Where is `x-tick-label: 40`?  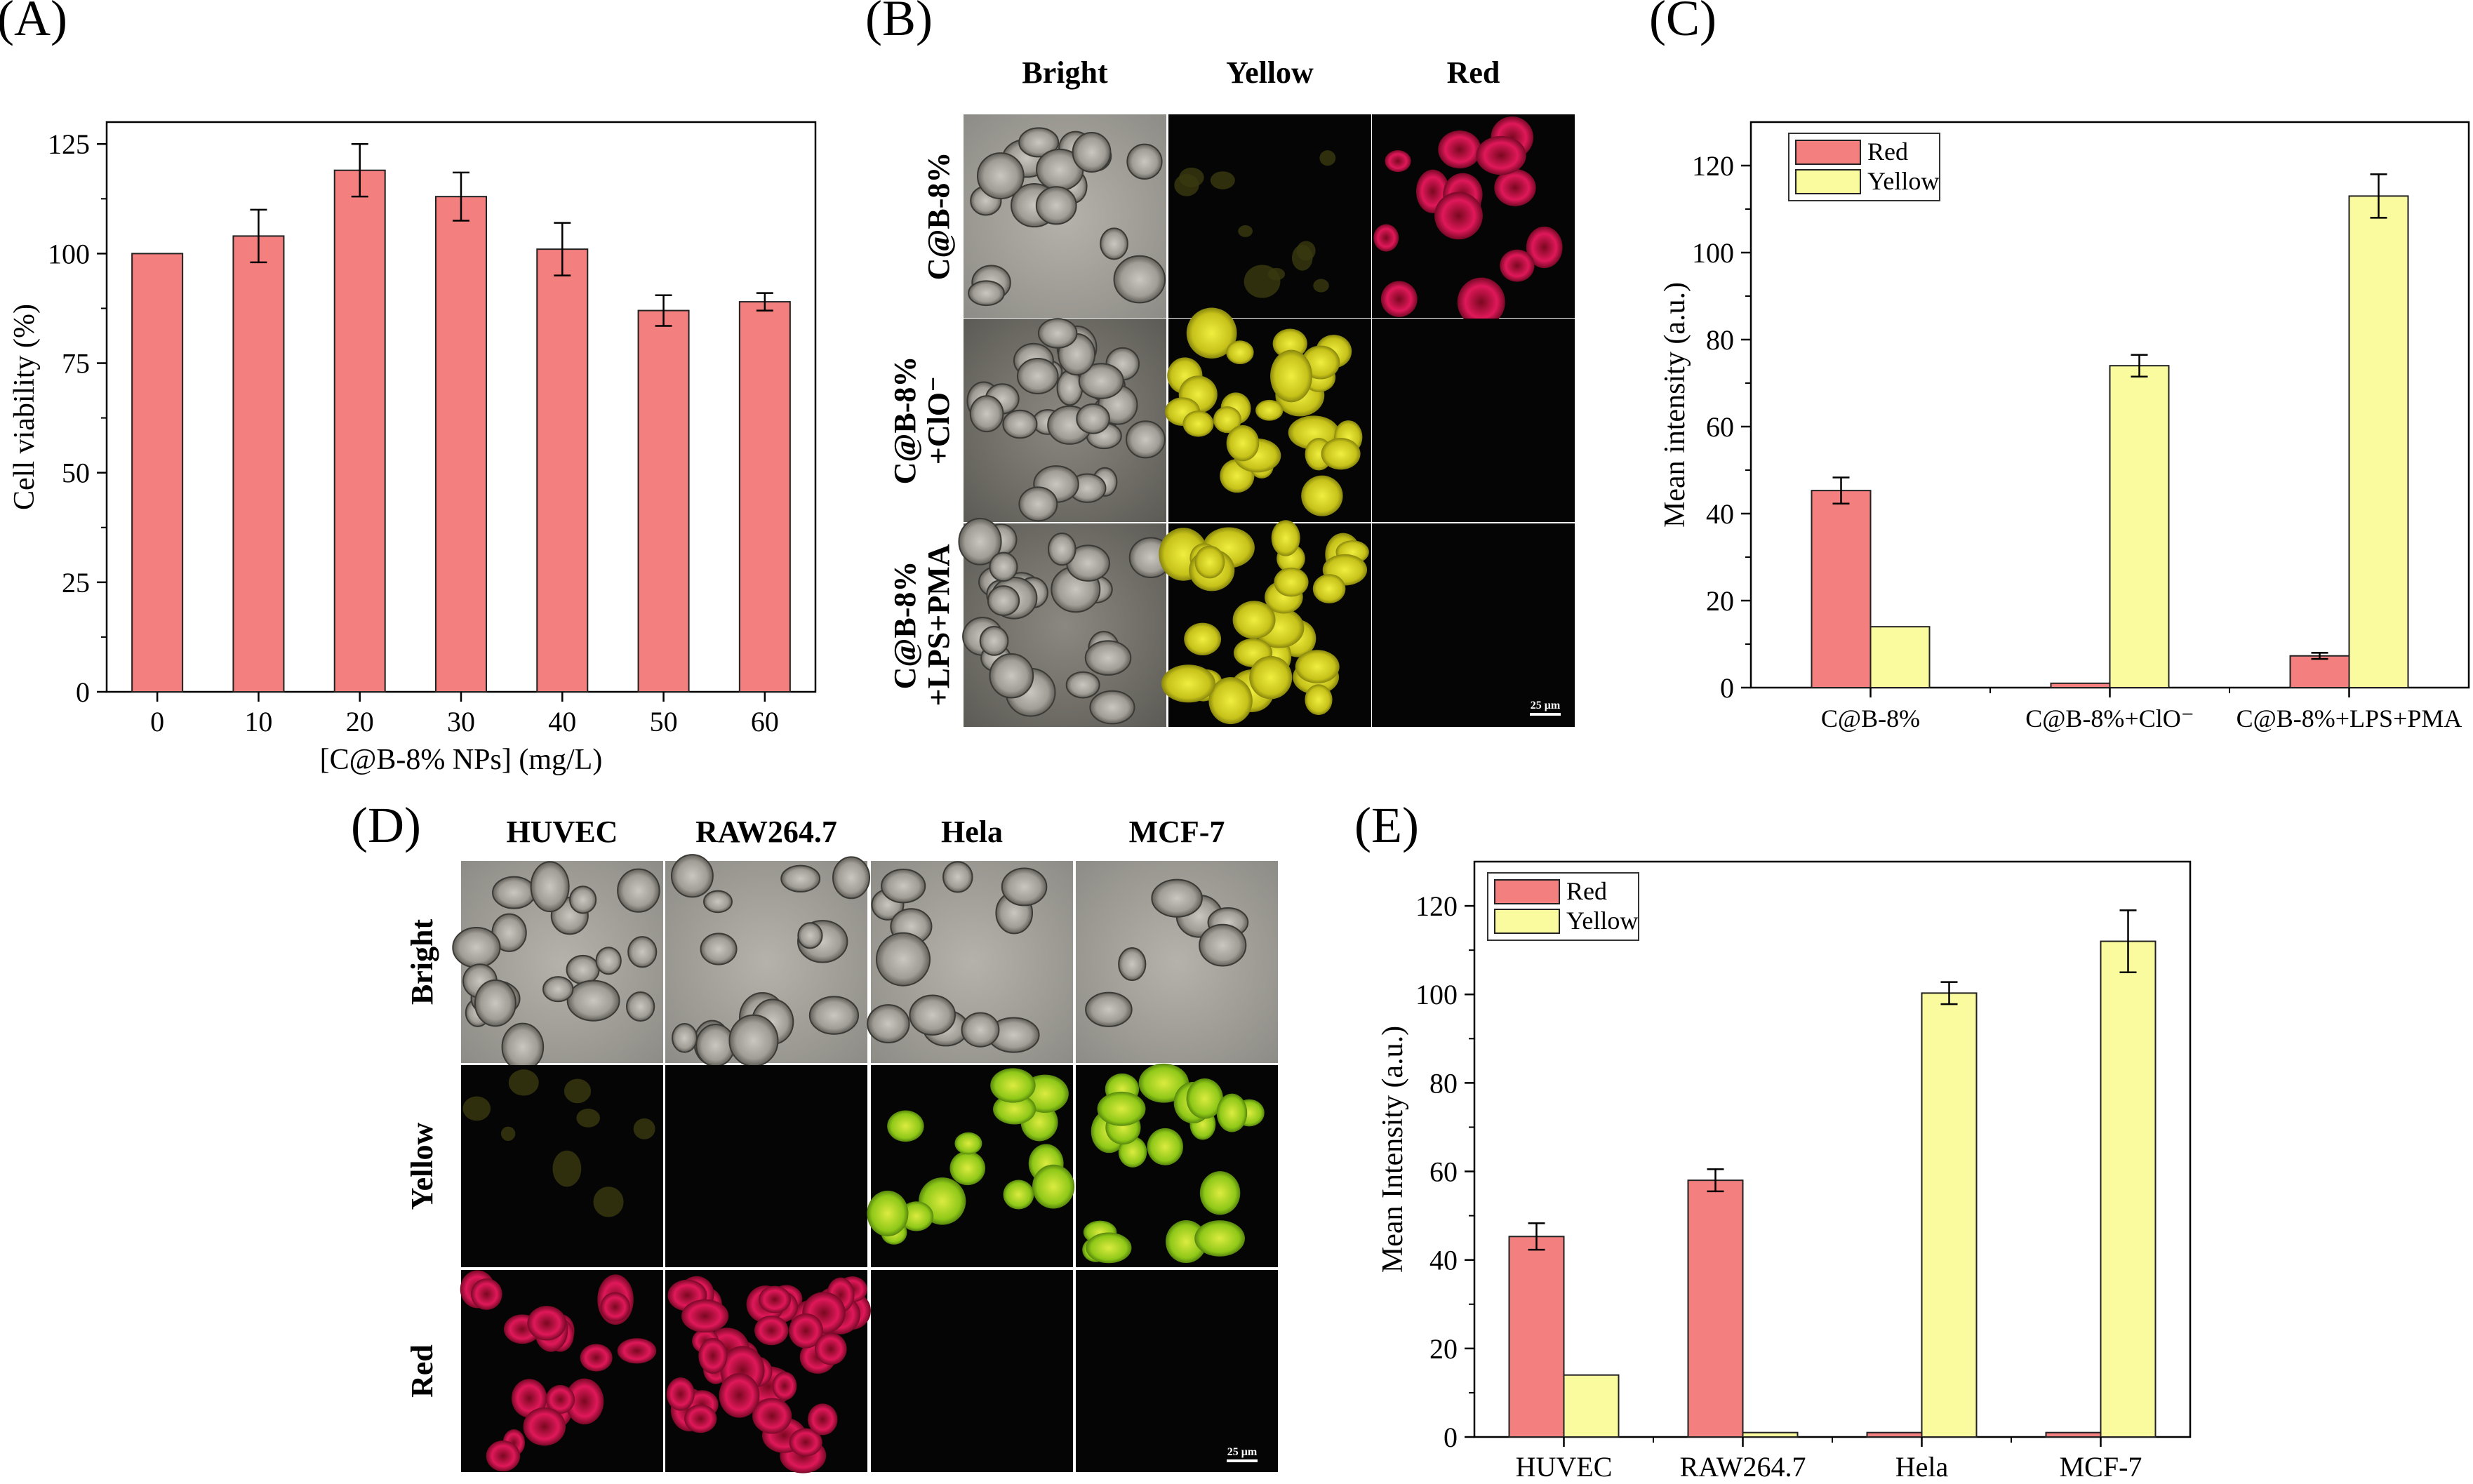
x-tick-label: 40 is located at coordinates (562, 721).